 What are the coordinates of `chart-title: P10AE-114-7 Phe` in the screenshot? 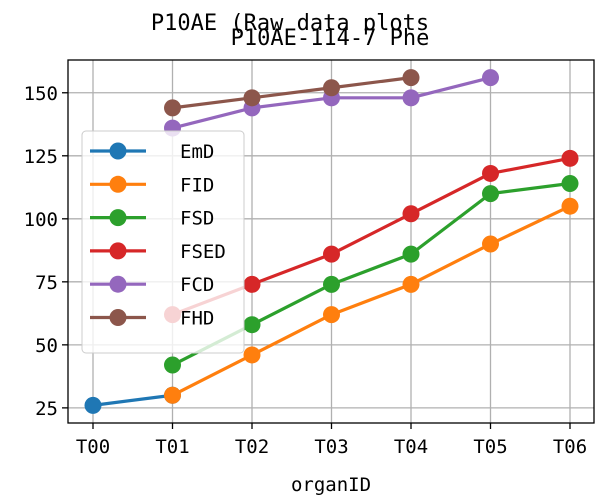 It's located at (330, 38).